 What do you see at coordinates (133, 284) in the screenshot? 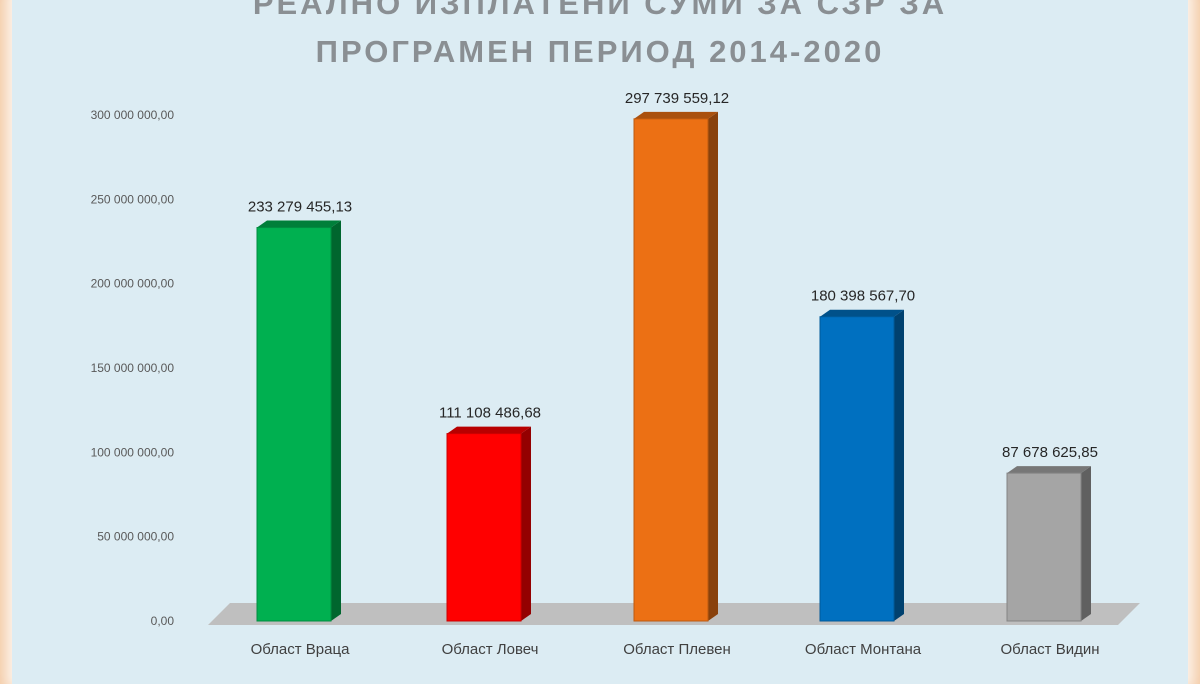
I see `y-tick-label: 200 000 000,00` at bounding box center [133, 284].